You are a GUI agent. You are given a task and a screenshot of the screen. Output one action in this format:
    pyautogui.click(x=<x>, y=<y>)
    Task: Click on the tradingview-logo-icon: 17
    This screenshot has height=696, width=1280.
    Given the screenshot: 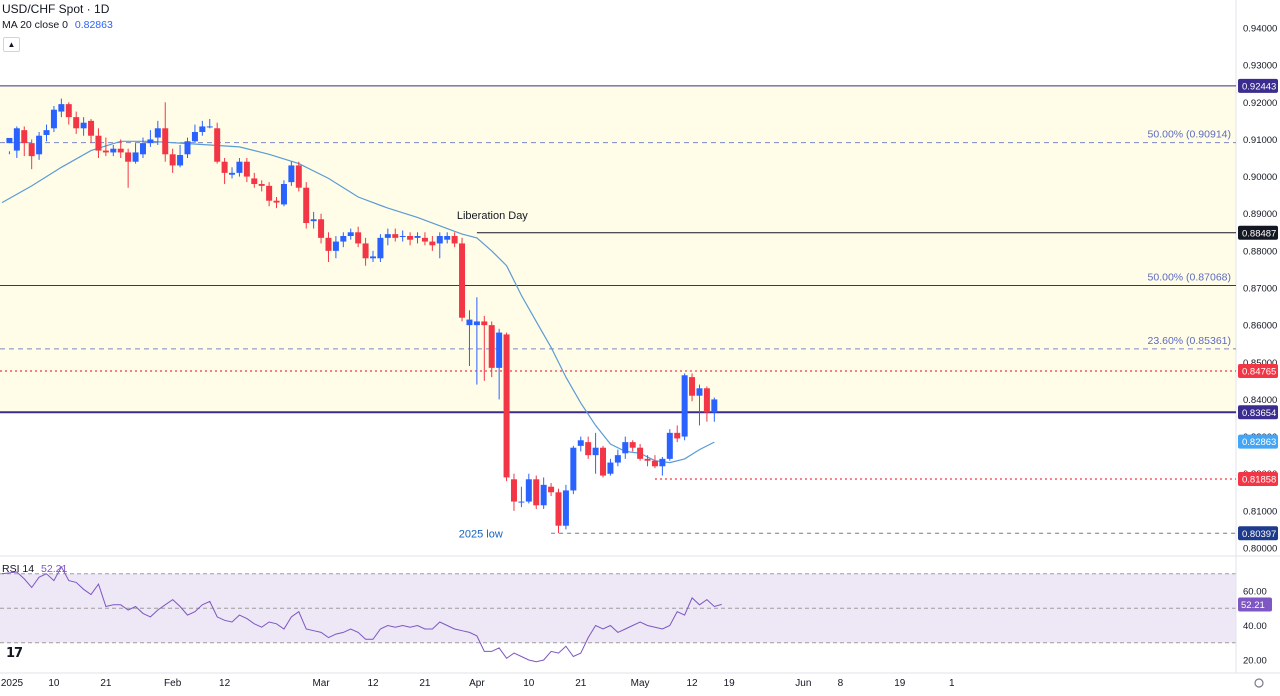 What is the action you would take?
    pyautogui.click(x=14, y=653)
    